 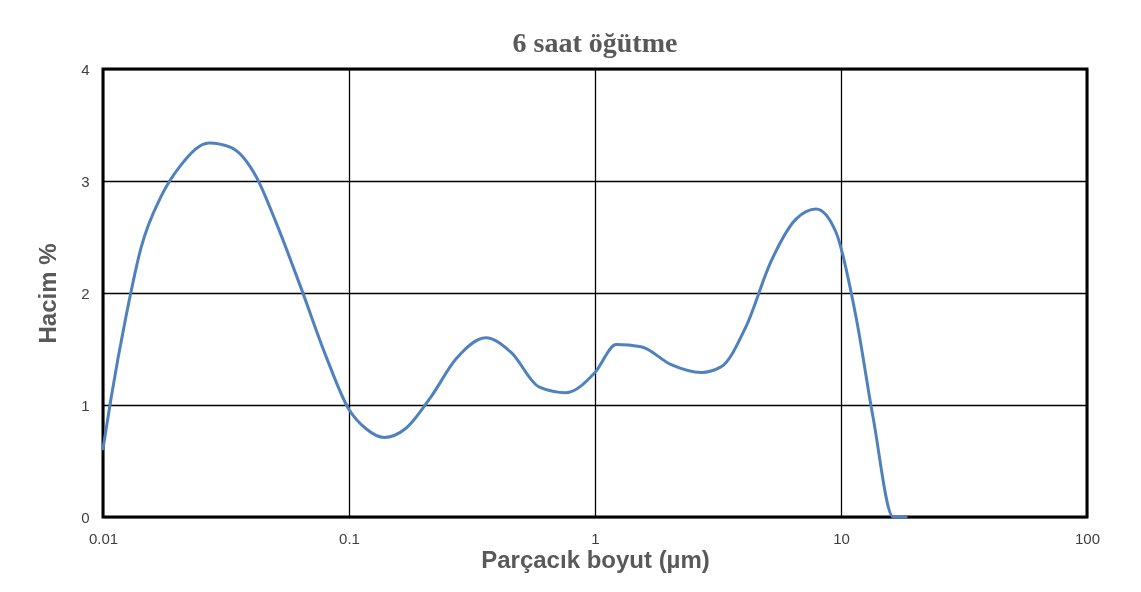 I want to click on y-tick-label: 2, so click(x=85, y=293).